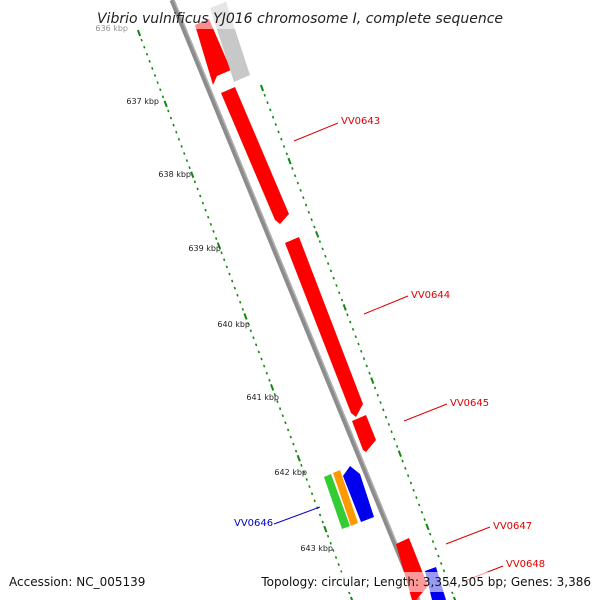  Describe the element at coordinates (204, 248) in the screenshot. I see `tick-label: 639 kbp` at that location.